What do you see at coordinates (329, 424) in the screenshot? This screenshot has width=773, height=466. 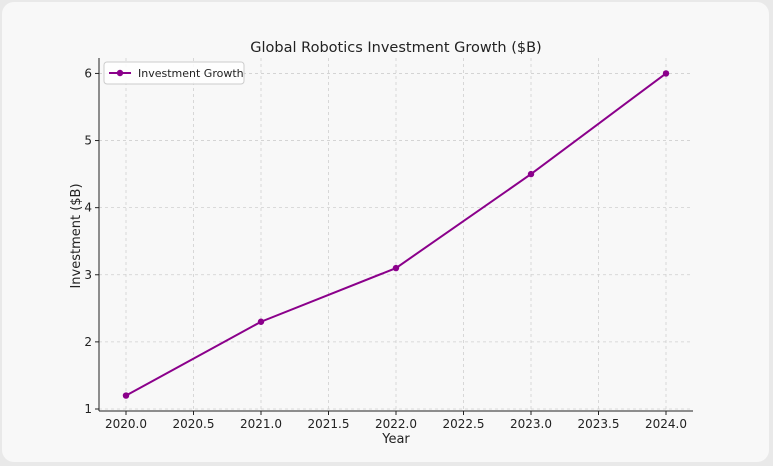 I see `x-tick-label: 2021.5` at bounding box center [329, 424].